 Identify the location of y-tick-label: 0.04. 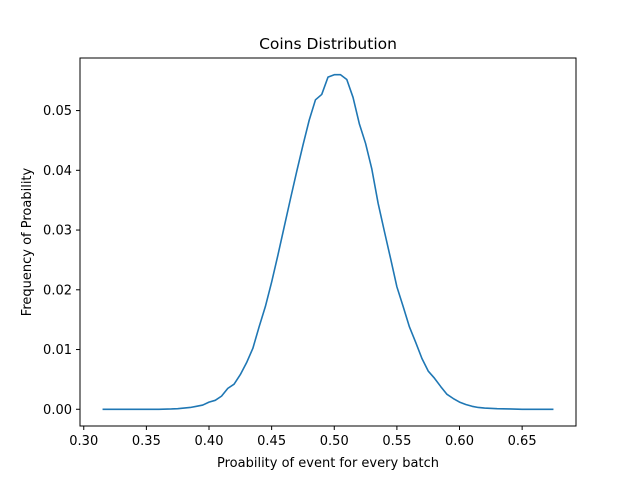
(57, 171).